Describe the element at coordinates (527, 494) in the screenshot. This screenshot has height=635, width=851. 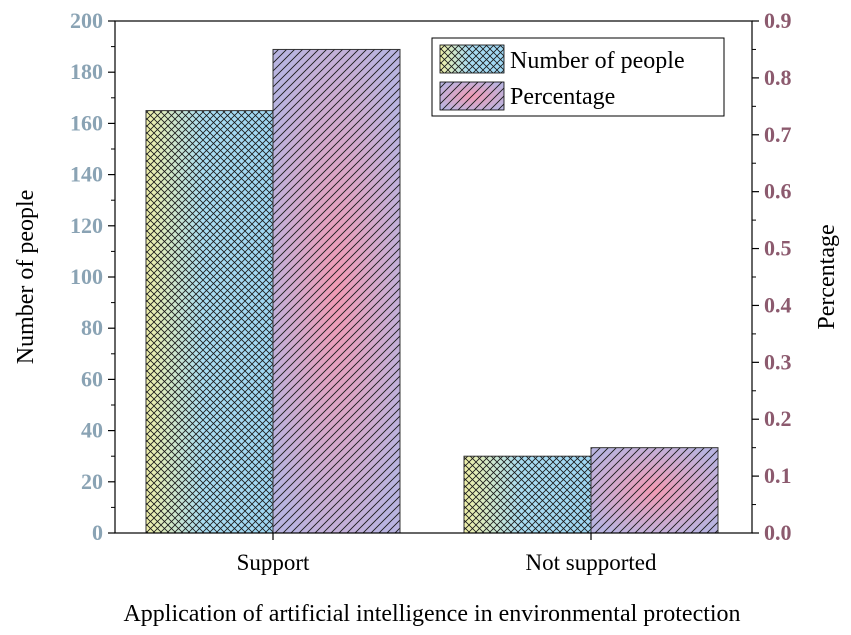
I see `bar-number-not-supported-hatch` at that location.